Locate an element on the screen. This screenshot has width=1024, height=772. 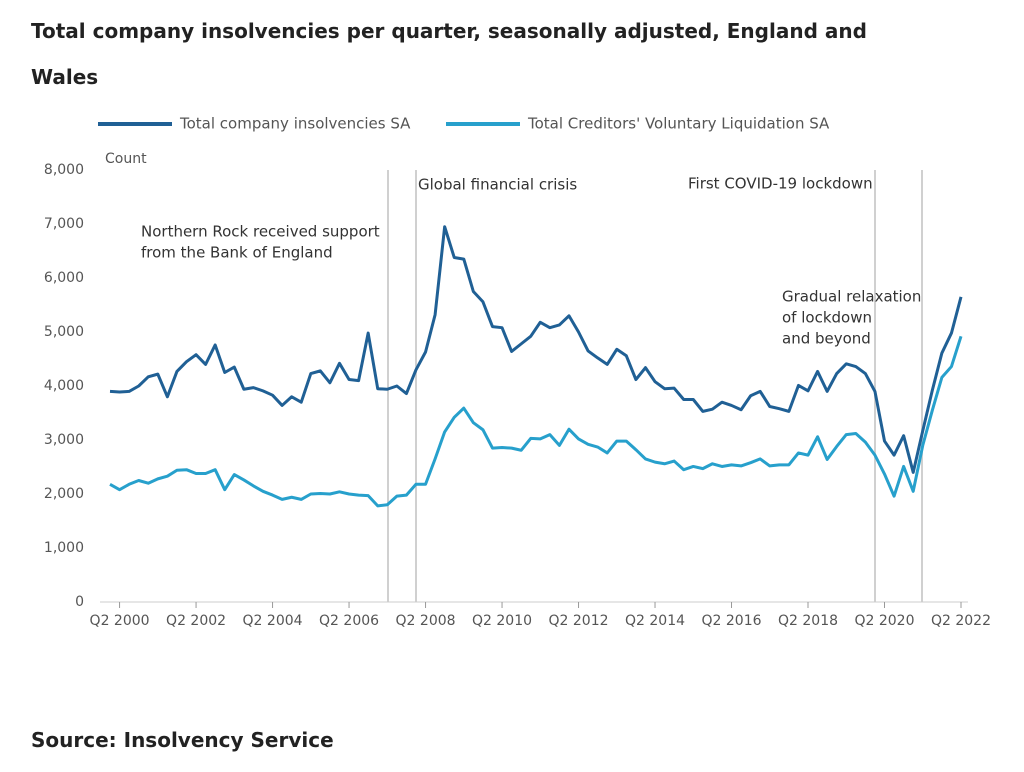
y-tick-label: 5,000 is located at coordinates (64, 332).